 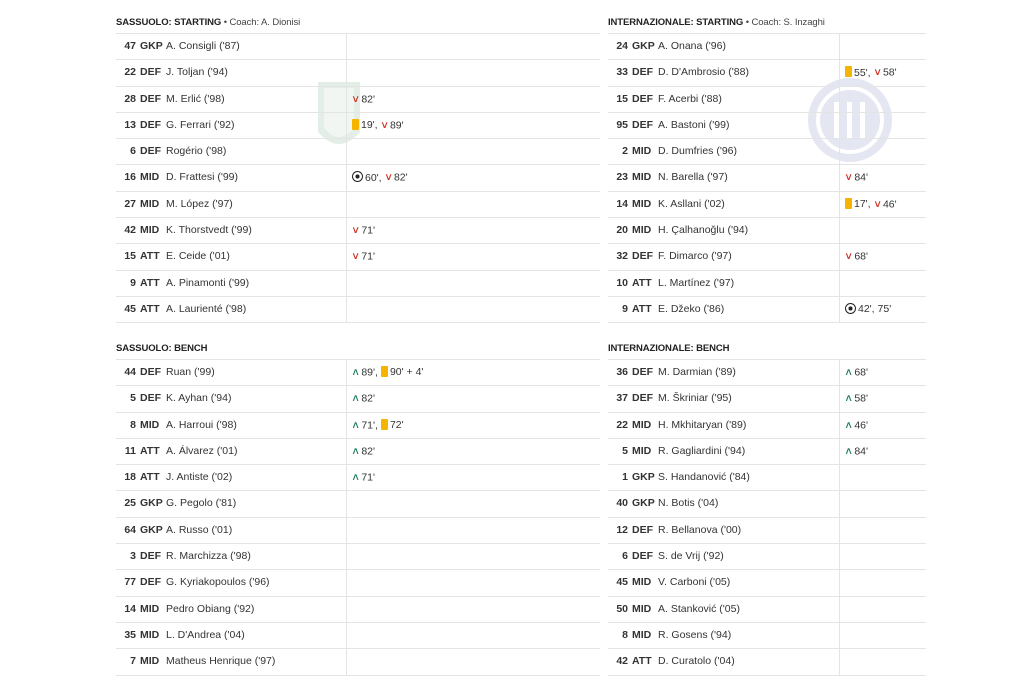 I want to click on player-row: 15 ATT E. Ceide ('01) ∨71', so click(x=358, y=257).